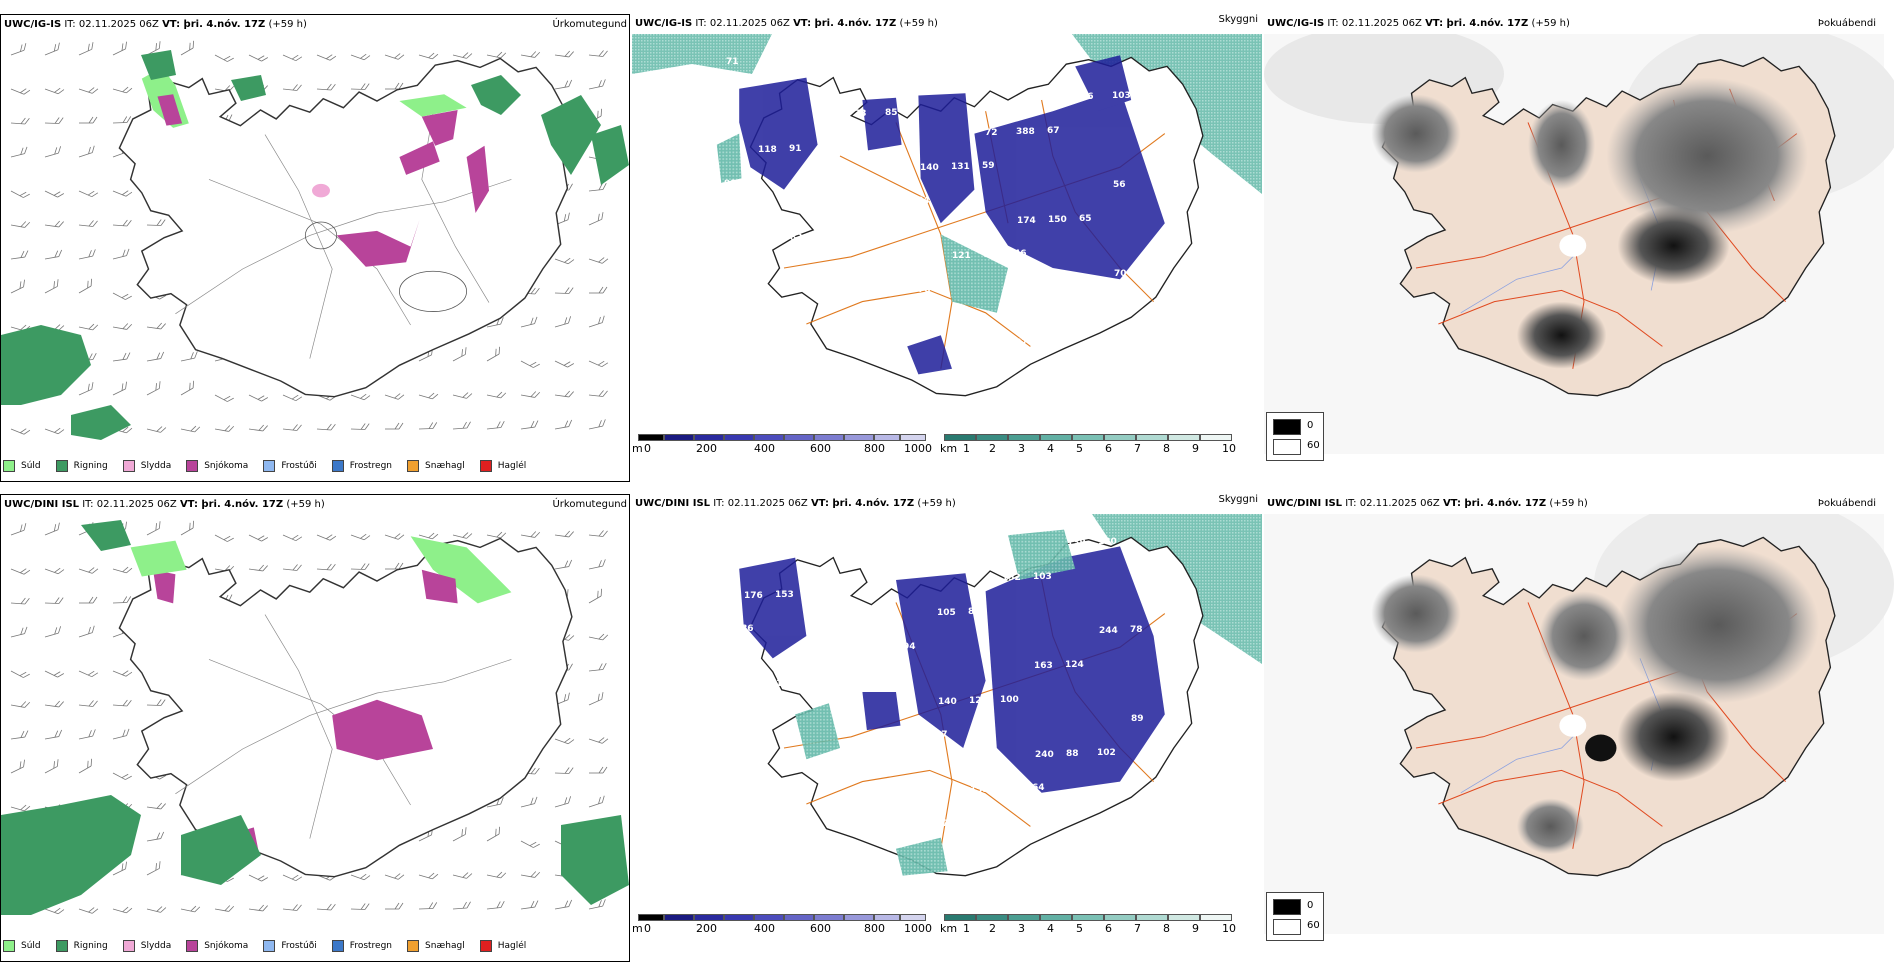  I want to click on cloud-height-label: 71, so click(732, 62).